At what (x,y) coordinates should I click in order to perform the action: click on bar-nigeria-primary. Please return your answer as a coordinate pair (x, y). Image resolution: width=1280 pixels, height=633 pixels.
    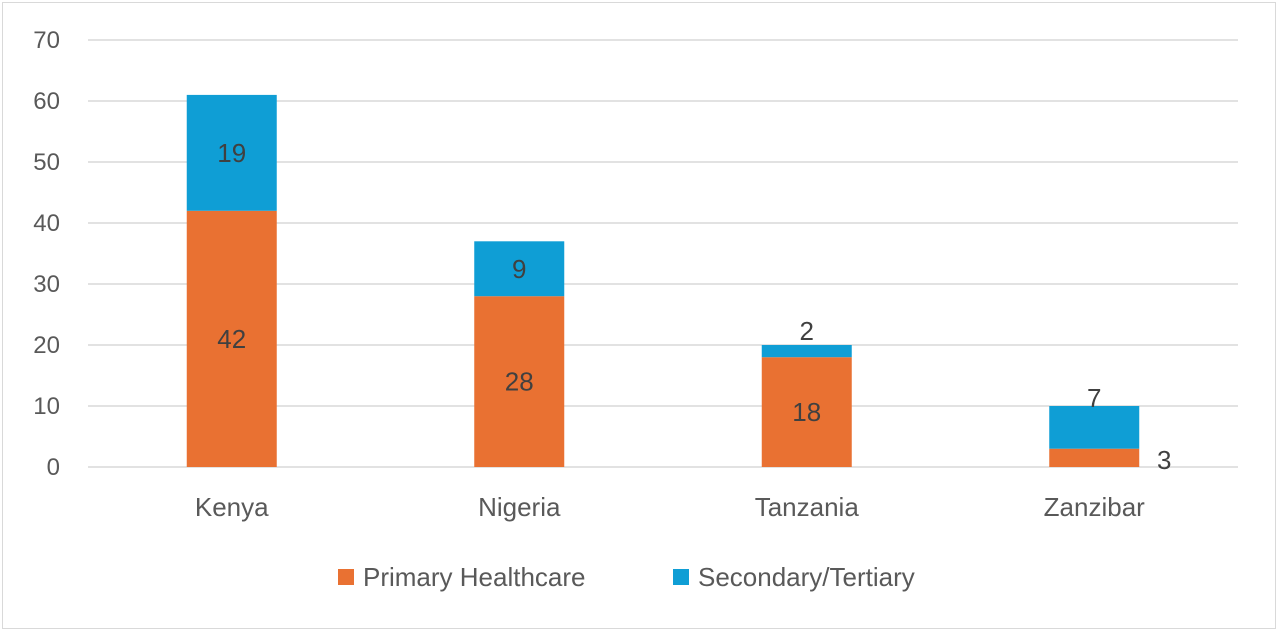
    Looking at the image, I should click on (519, 381).